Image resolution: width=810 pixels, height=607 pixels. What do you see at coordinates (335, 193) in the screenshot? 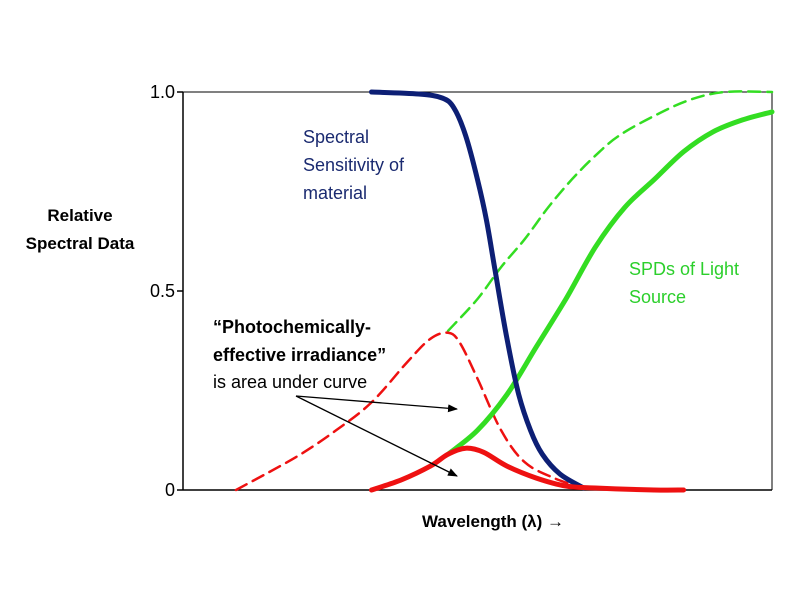
I see `sensitivity-annotation-line-3: material` at bounding box center [335, 193].